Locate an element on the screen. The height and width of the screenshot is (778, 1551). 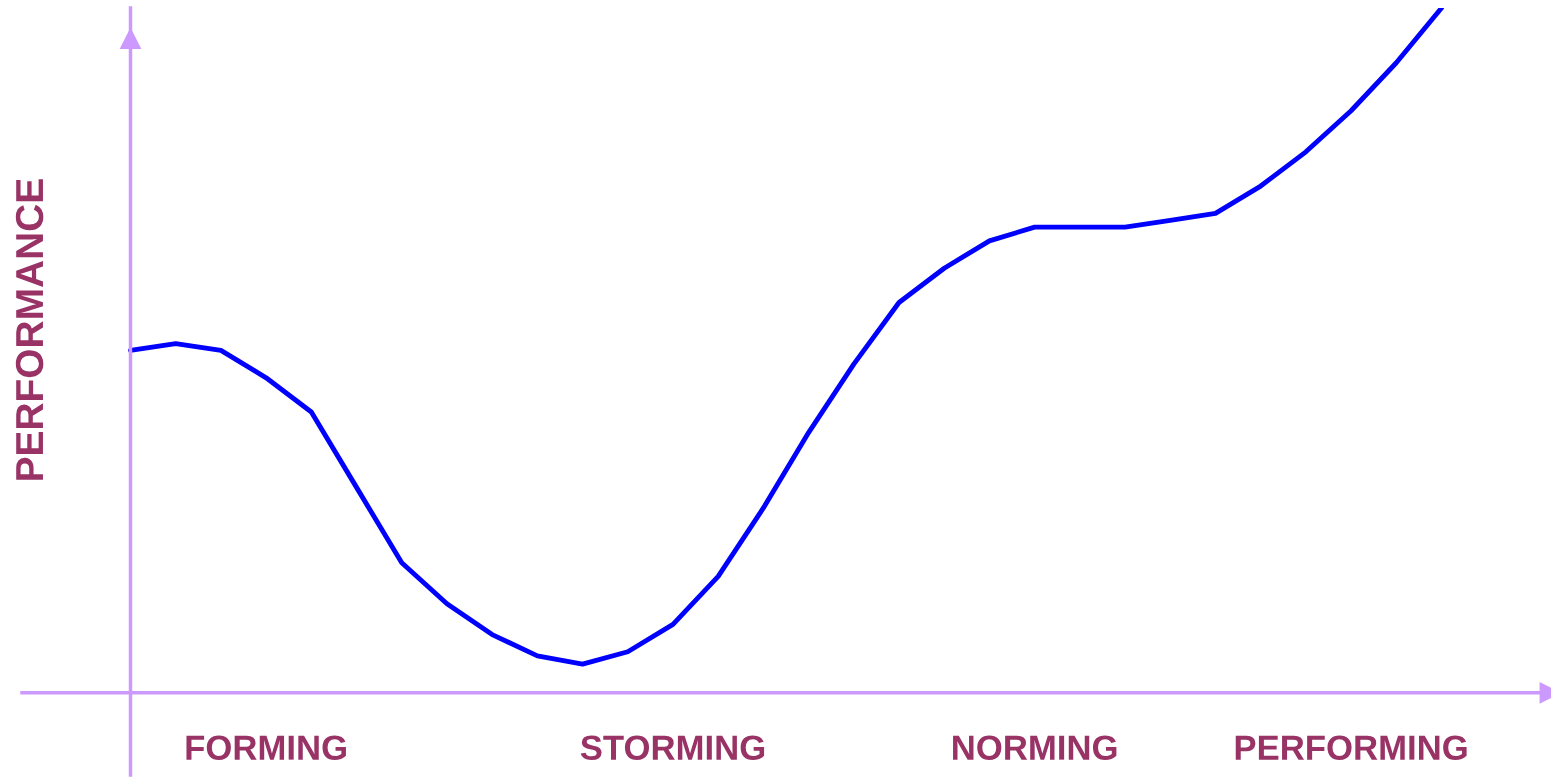
x-tick-label: PERFORMING is located at coordinates (1351, 747).